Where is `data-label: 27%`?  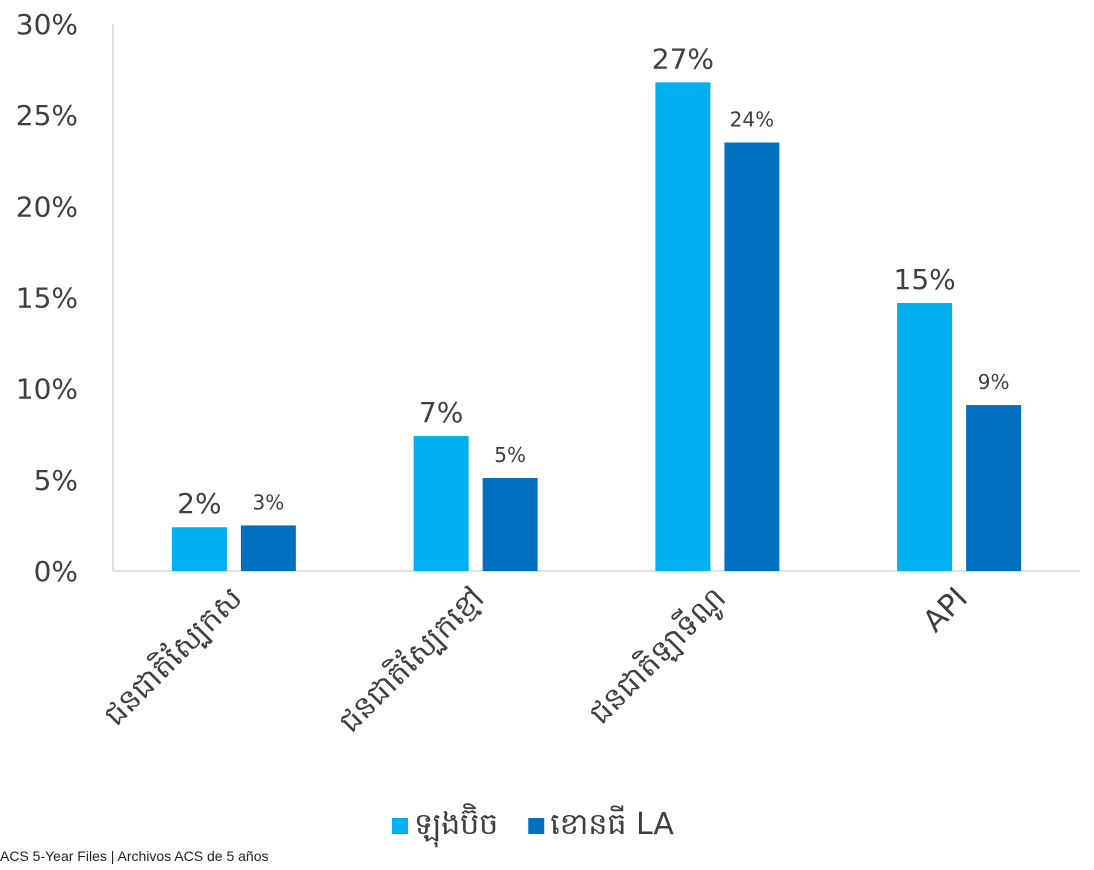 data-label: 27% is located at coordinates (683, 58).